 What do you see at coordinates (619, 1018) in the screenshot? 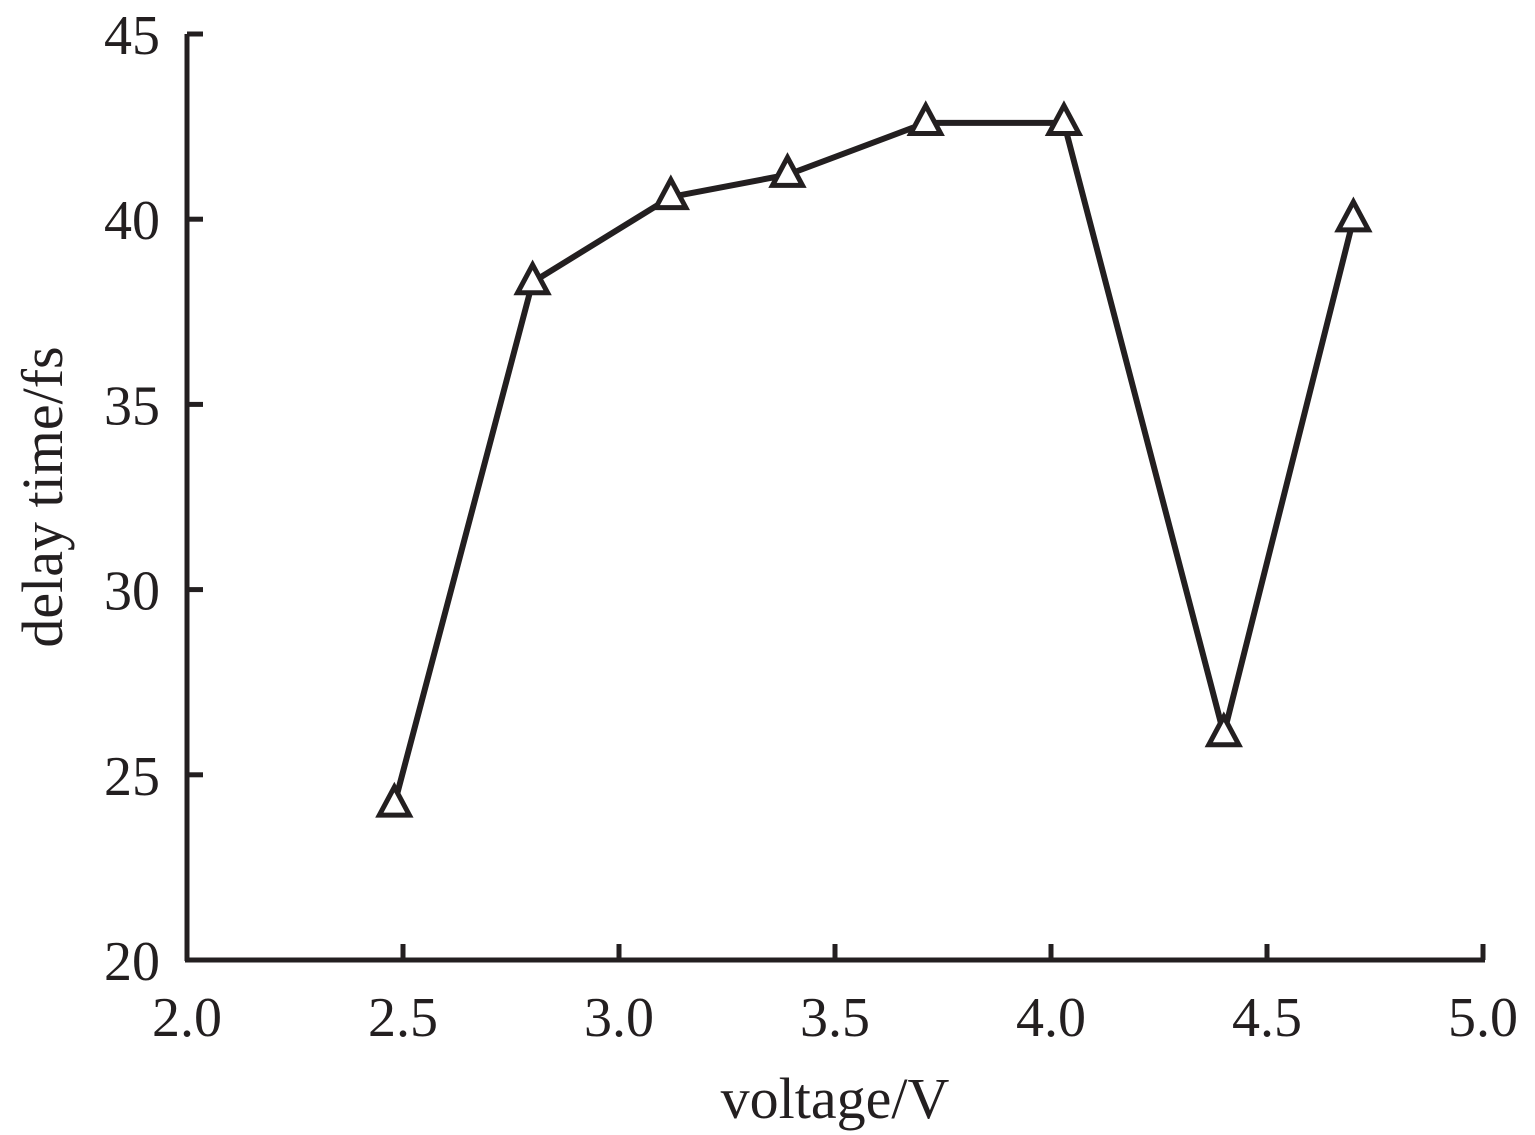
I see `x-tick-label: 3.0` at bounding box center [619, 1018].